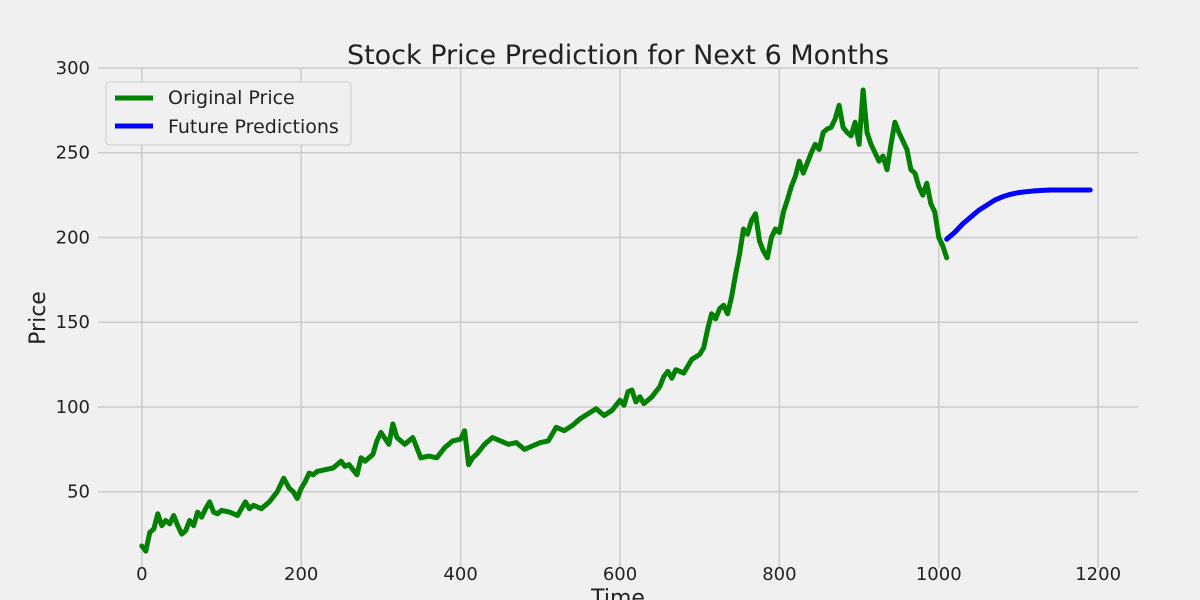  What do you see at coordinates (1098, 574) in the screenshot?
I see `x-tick-label: 1200` at bounding box center [1098, 574].